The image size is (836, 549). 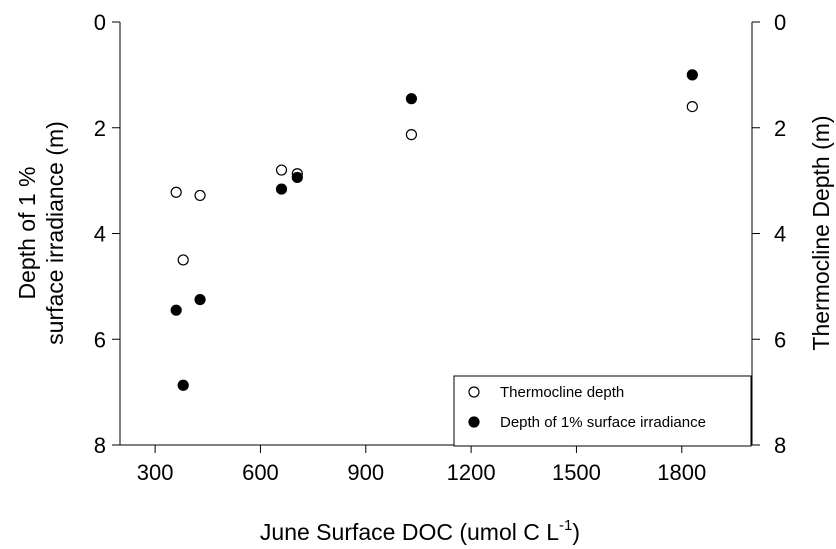 I want to click on x-axis-ticks: 300 600 900 1200 1500 1800, so click(x=421, y=465).